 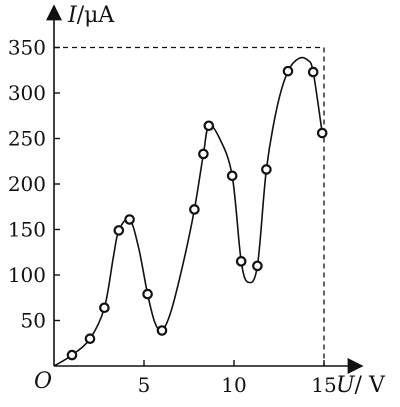 What do you see at coordinates (27, 230) in the screenshot?
I see `y-tick-label: 150` at bounding box center [27, 230].